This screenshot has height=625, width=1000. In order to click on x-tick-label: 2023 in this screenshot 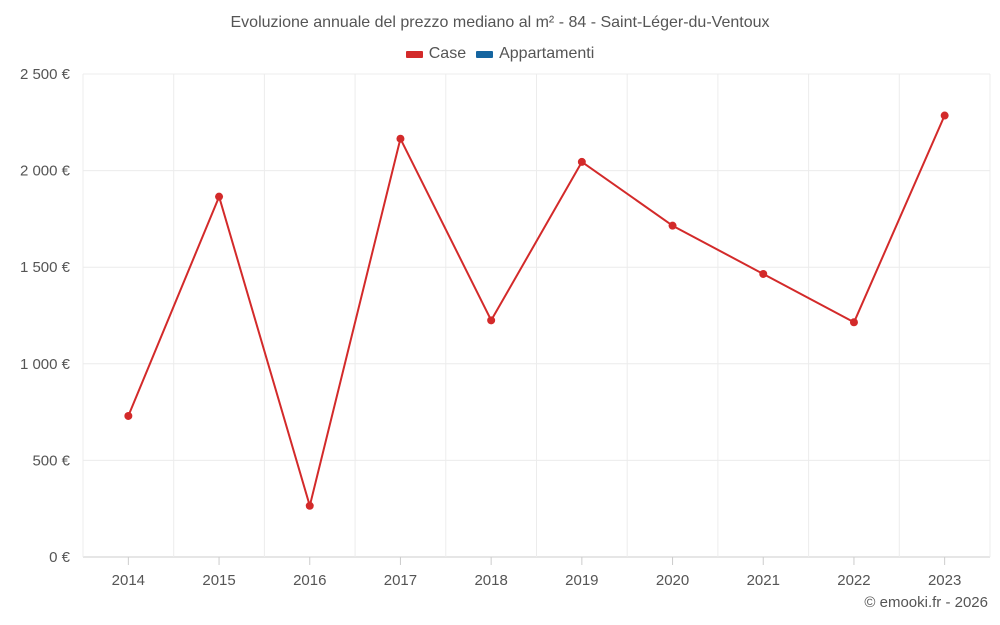, I will do `click(944, 580)`.